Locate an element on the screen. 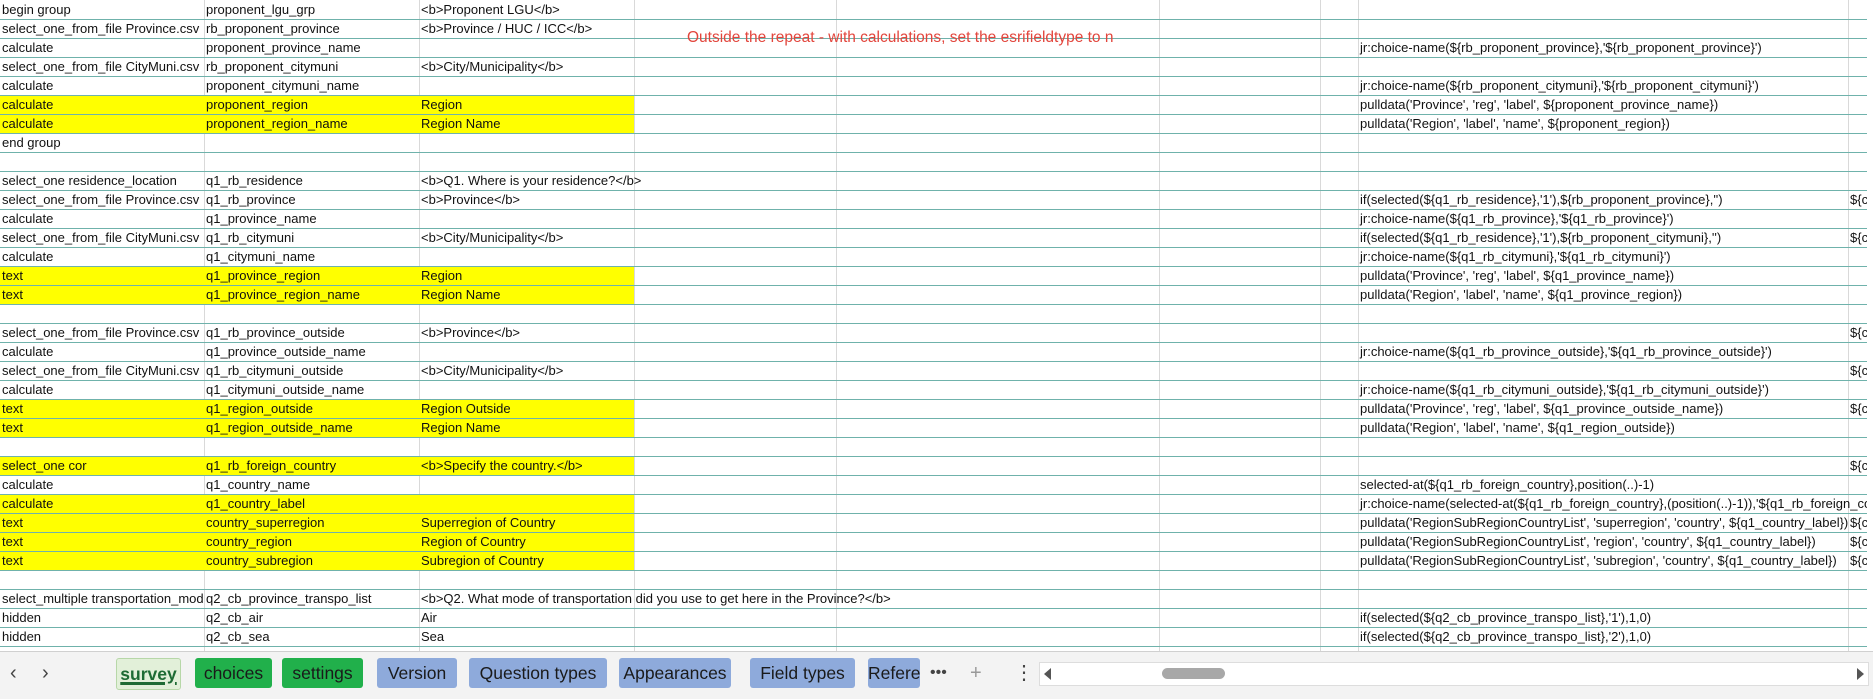  cell: q1_rb_province is located at coordinates (251, 199).